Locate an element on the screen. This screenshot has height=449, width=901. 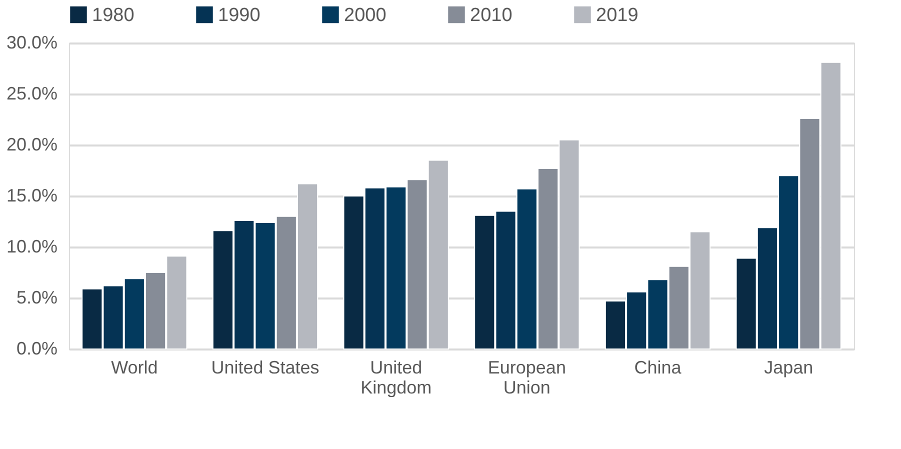
y-tick-label: 30.0% is located at coordinates (32, 42).